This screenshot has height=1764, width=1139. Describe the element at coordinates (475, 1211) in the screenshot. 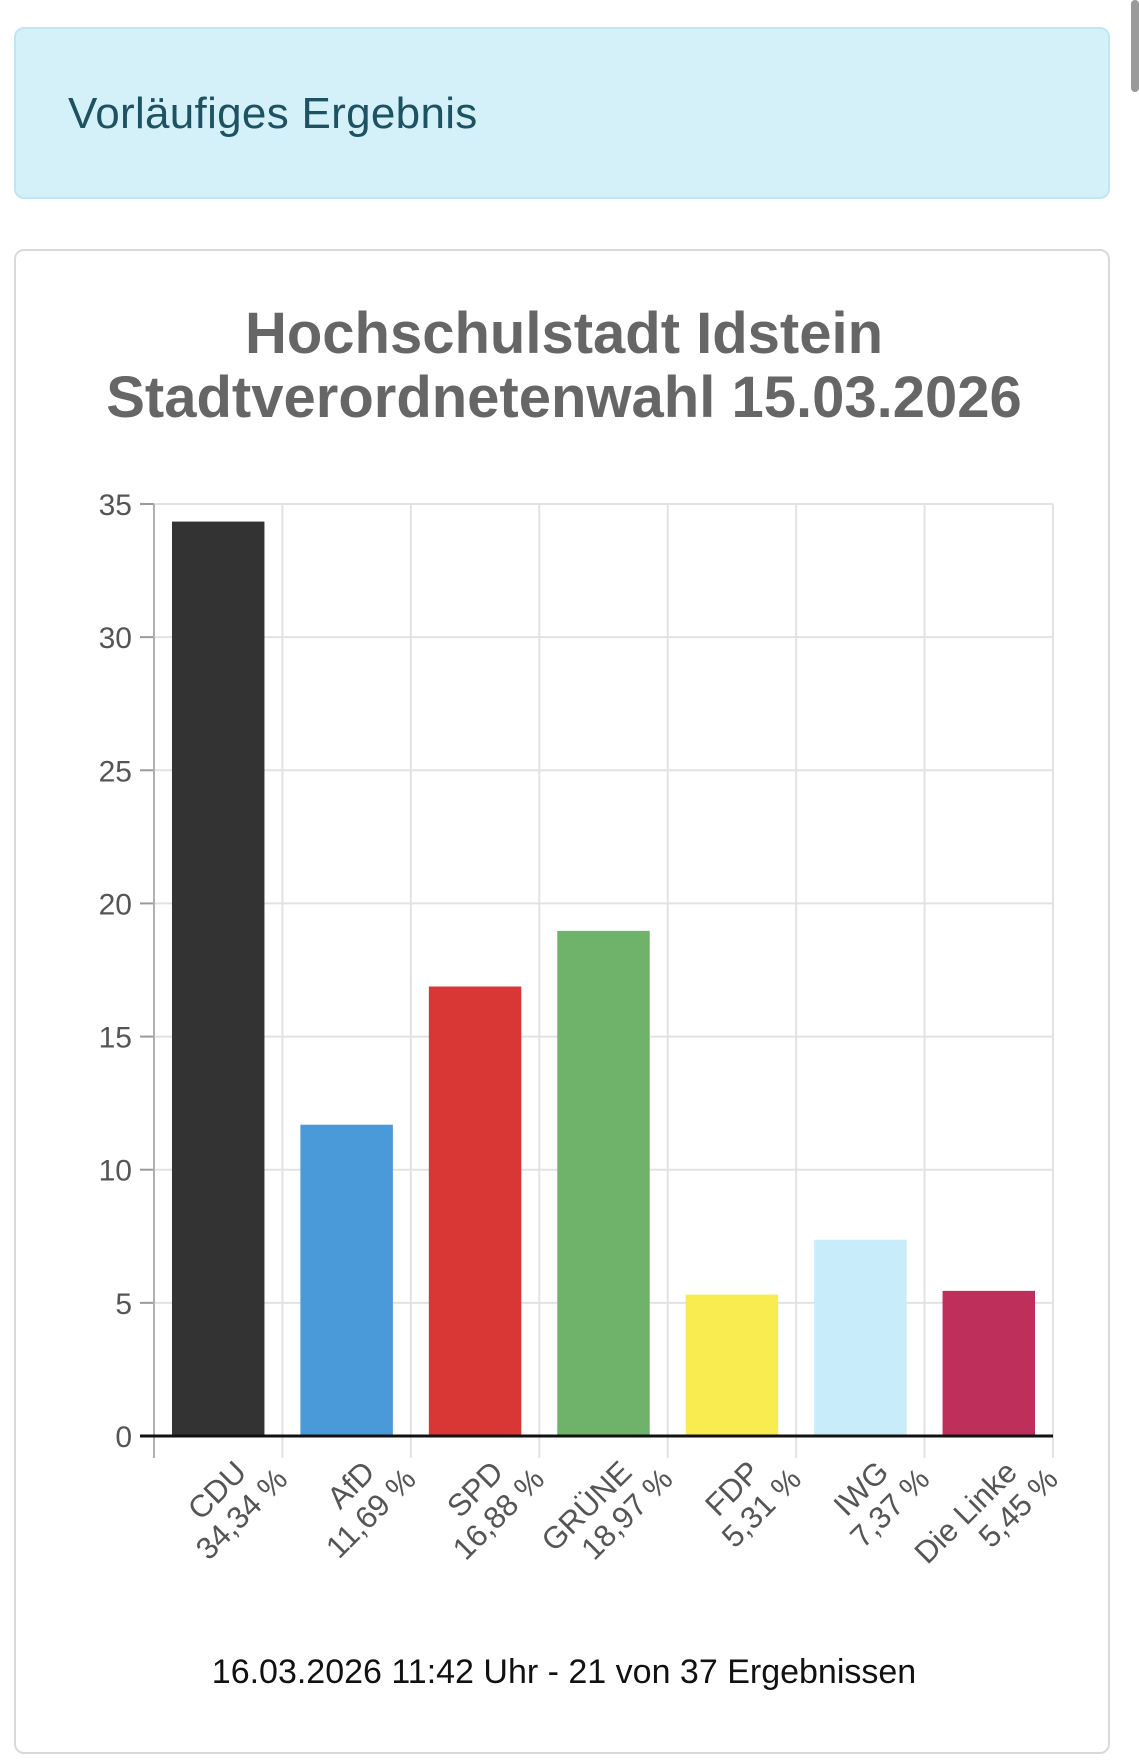

I see `bar-spd` at that location.